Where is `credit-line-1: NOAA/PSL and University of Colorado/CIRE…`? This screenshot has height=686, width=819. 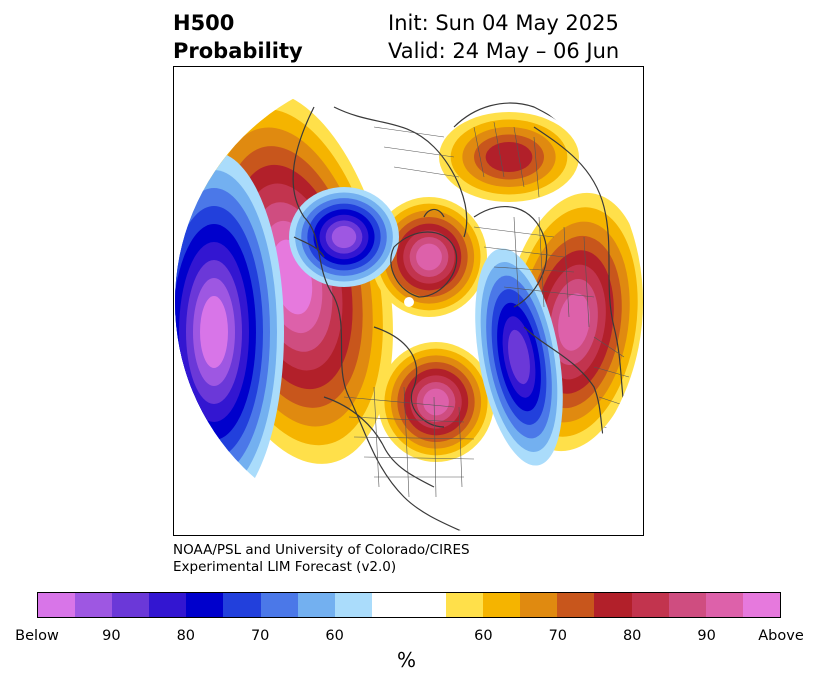
credit-line-1: NOAA/PSL and University of Colorado/CIRE… is located at coordinates (321, 550).